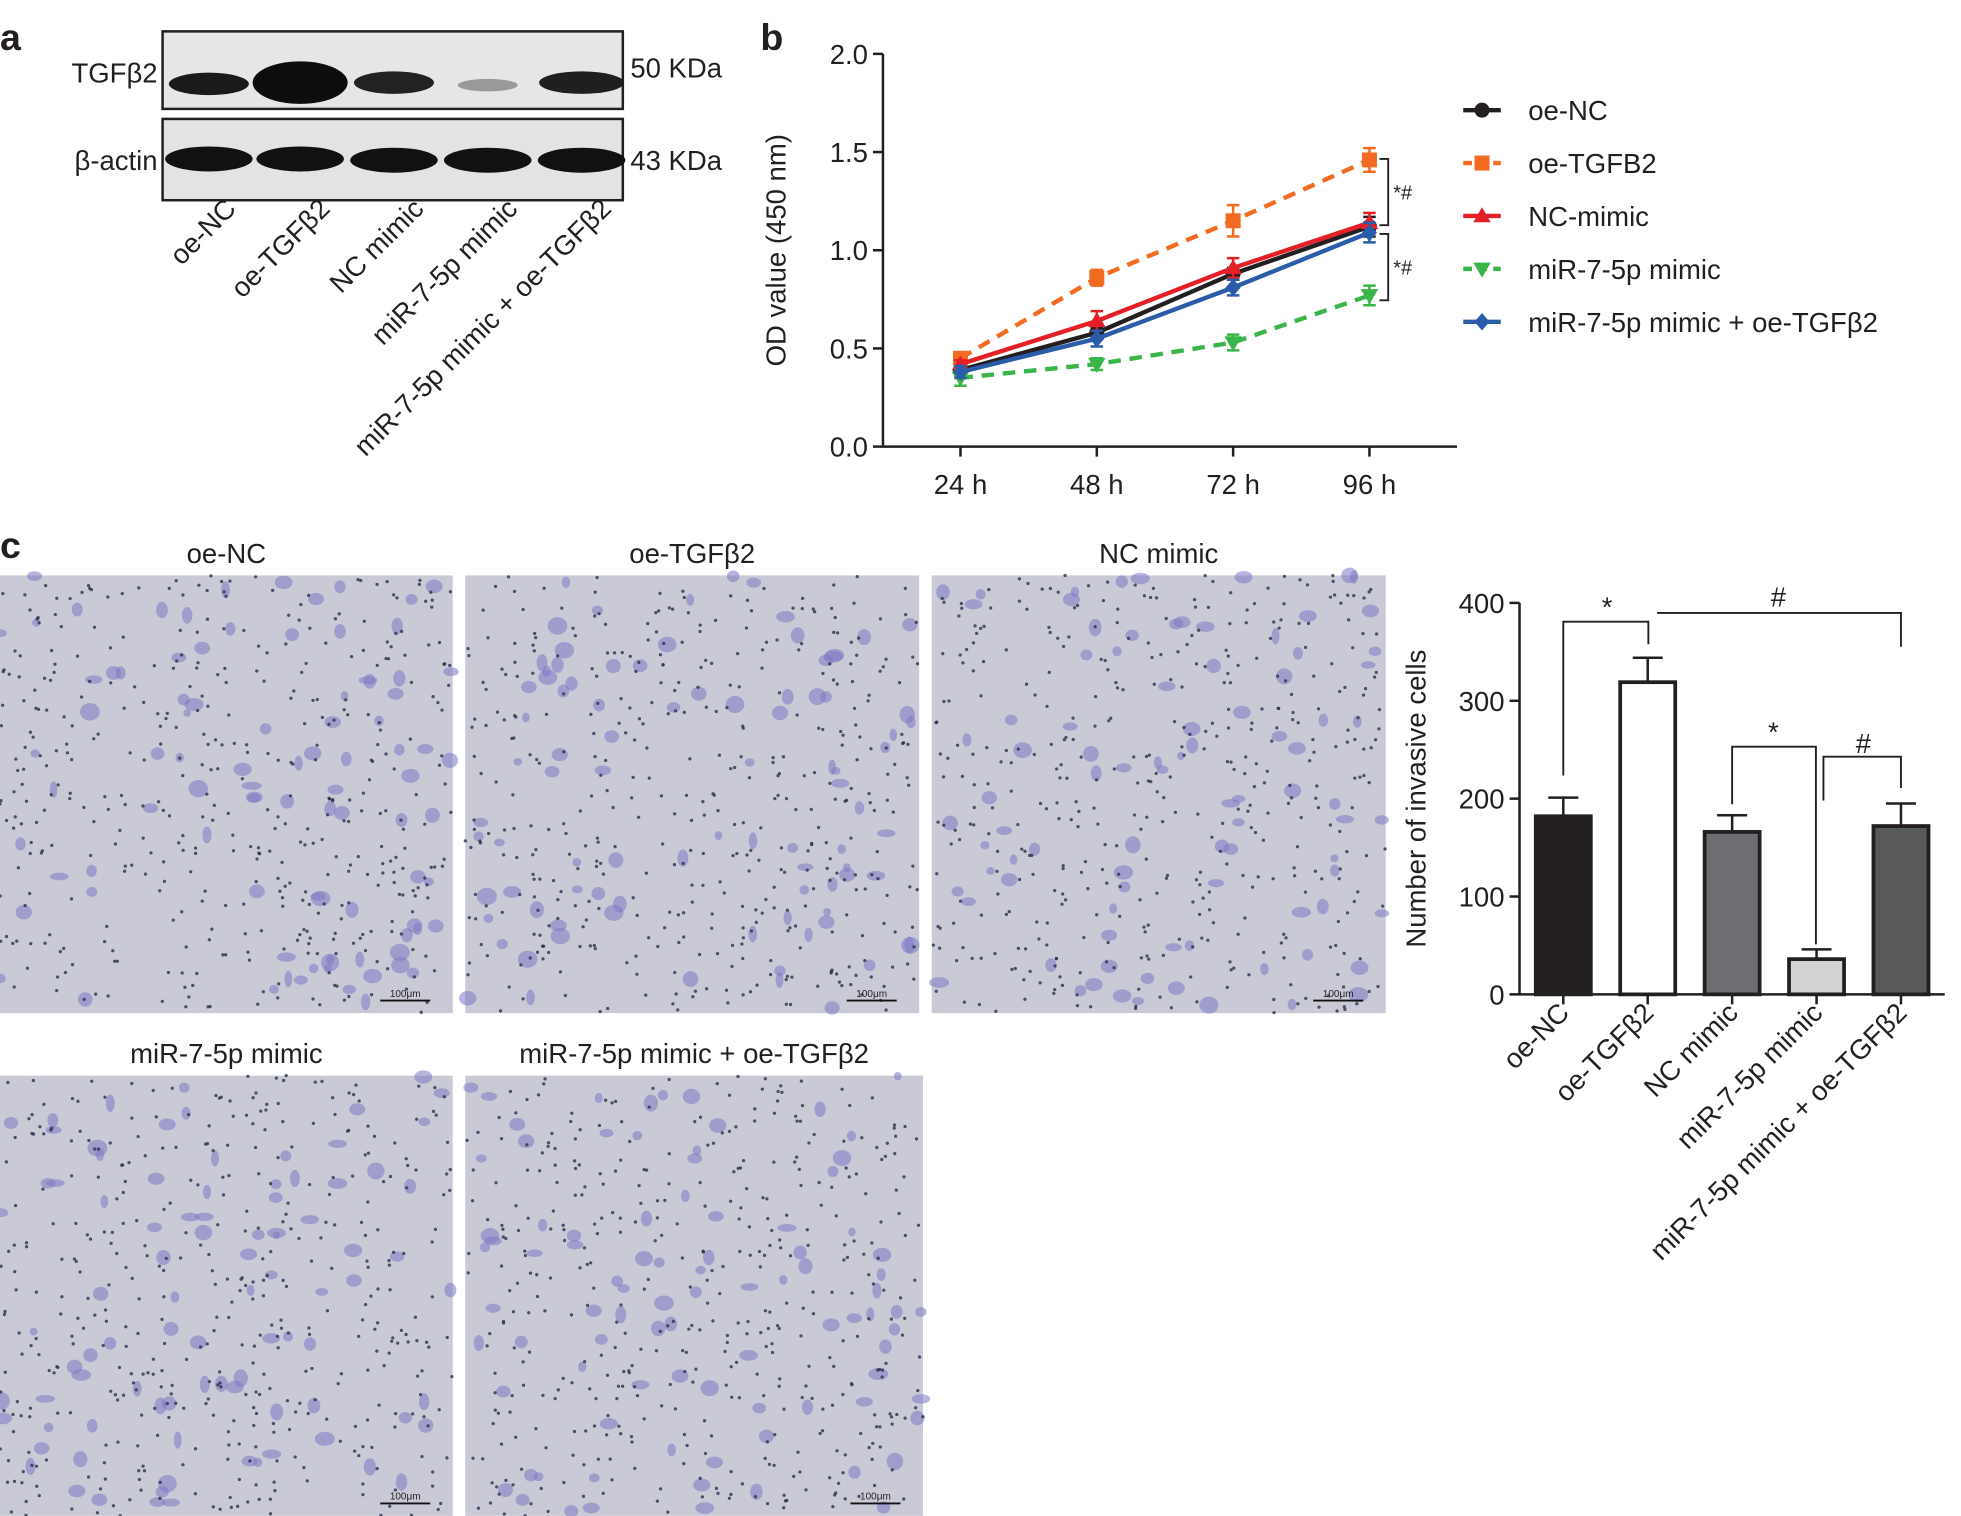  Describe the element at coordinates (961, 484) in the screenshot. I see `x-tick-label: 24 h` at that location.